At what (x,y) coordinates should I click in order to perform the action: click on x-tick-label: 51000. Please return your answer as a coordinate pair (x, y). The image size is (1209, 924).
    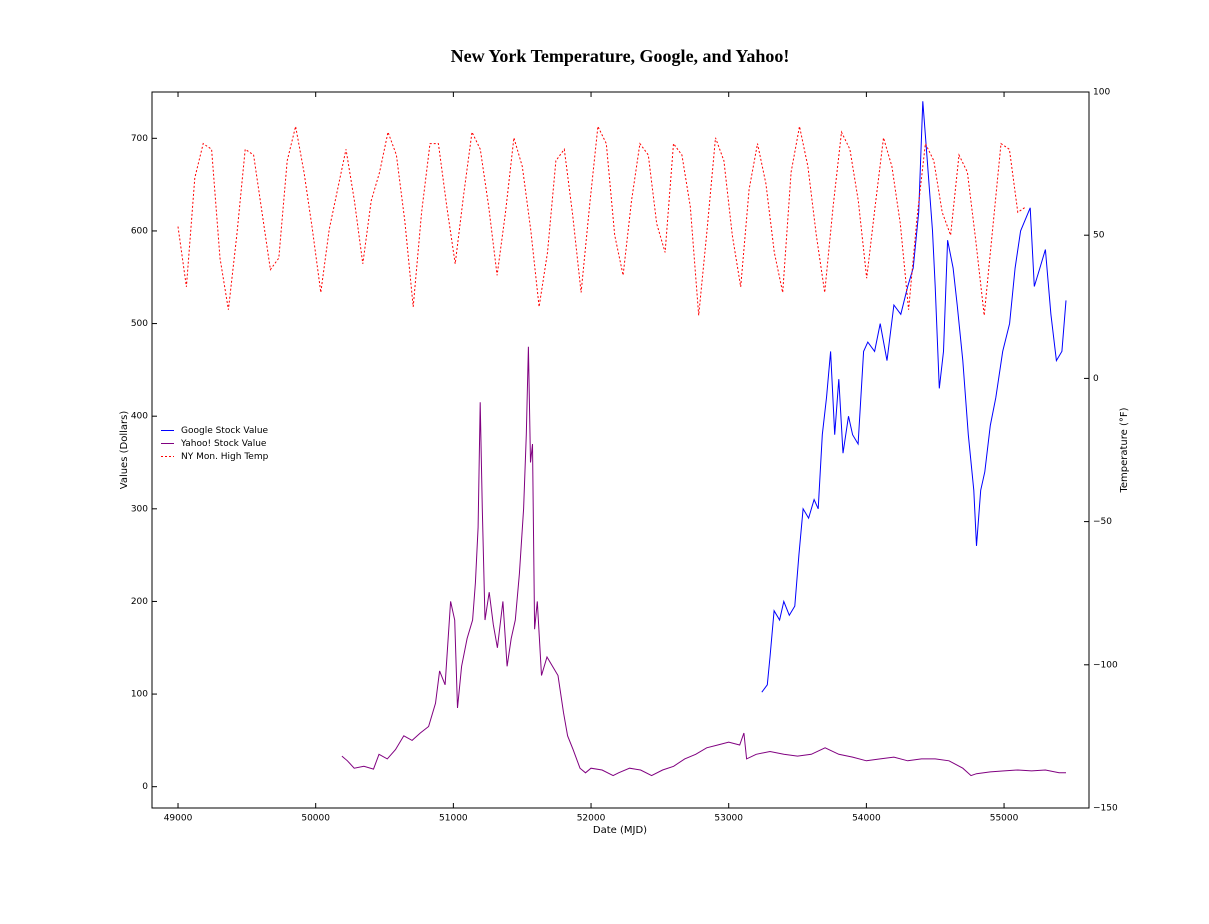
    Looking at the image, I should click on (453, 819).